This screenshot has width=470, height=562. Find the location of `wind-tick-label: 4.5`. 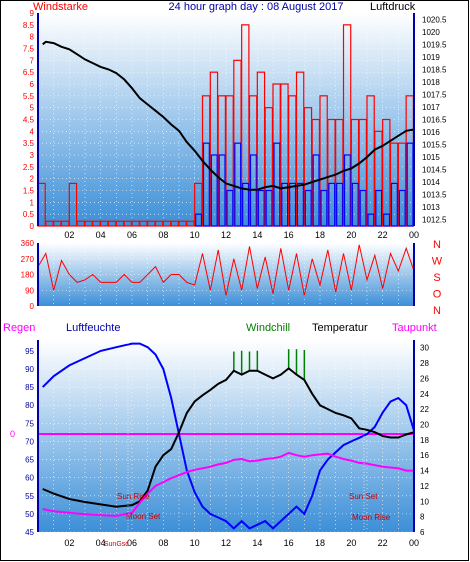

wind-tick-label: 4.5 is located at coordinates (29, 120).